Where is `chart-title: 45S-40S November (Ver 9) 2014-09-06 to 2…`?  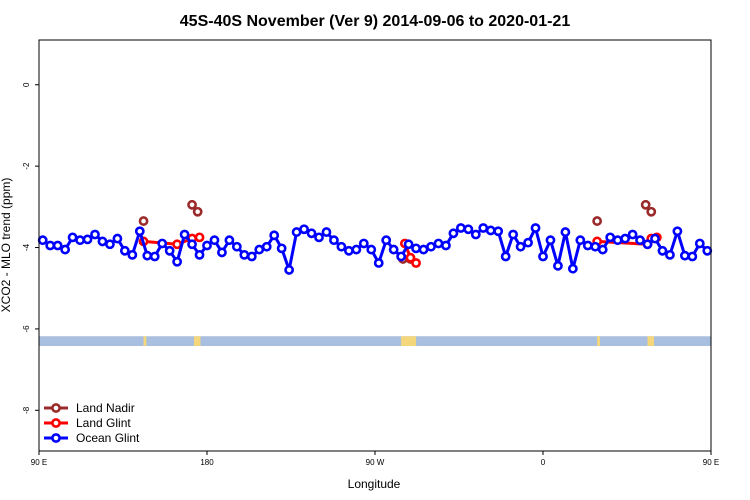
chart-title: 45S-40S November (Ver 9) 2014-09-06 to 2… is located at coordinates (375, 21).